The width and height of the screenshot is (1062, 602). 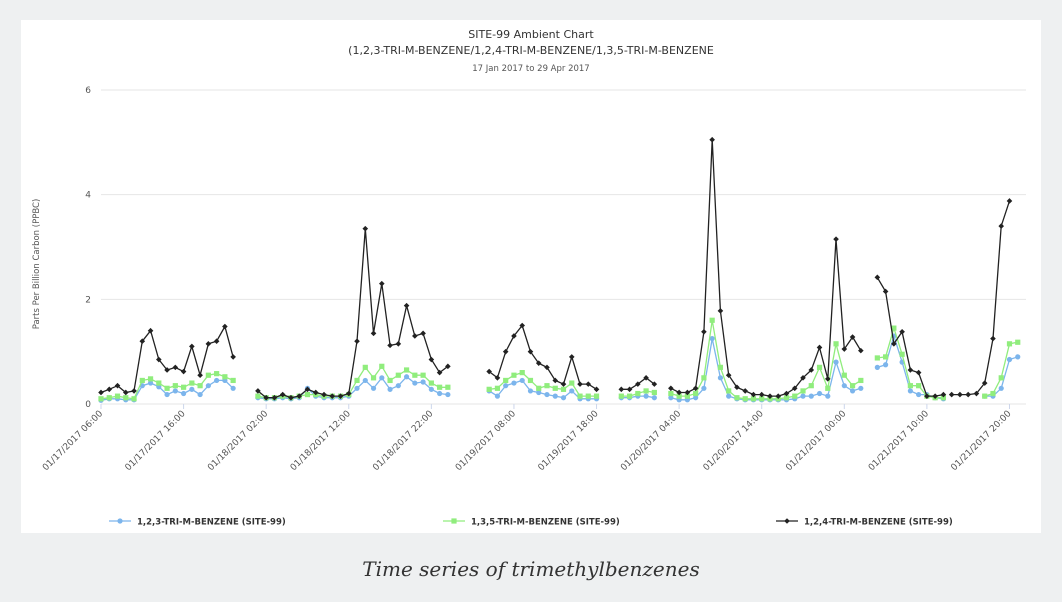 What do you see at coordinates (156, 441) in the screenshot?
I see `x-tick-label: 01/17/2017 16:00` at bounding box center [156, 441].